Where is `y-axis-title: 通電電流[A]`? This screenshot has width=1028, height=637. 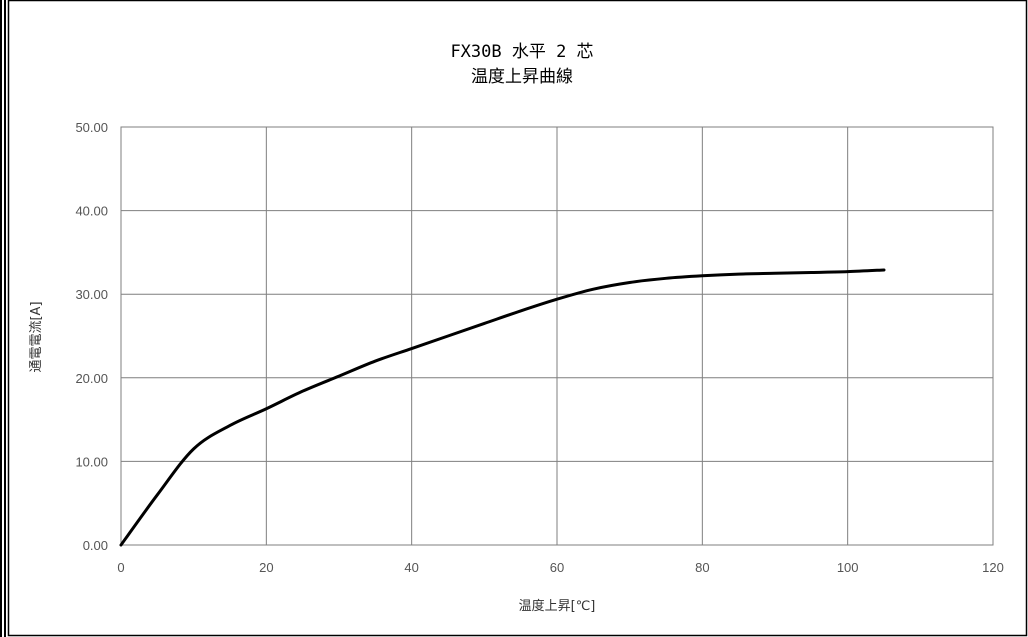
y-axis-title: 通電電流[A] is located at coordinates (36, 336).